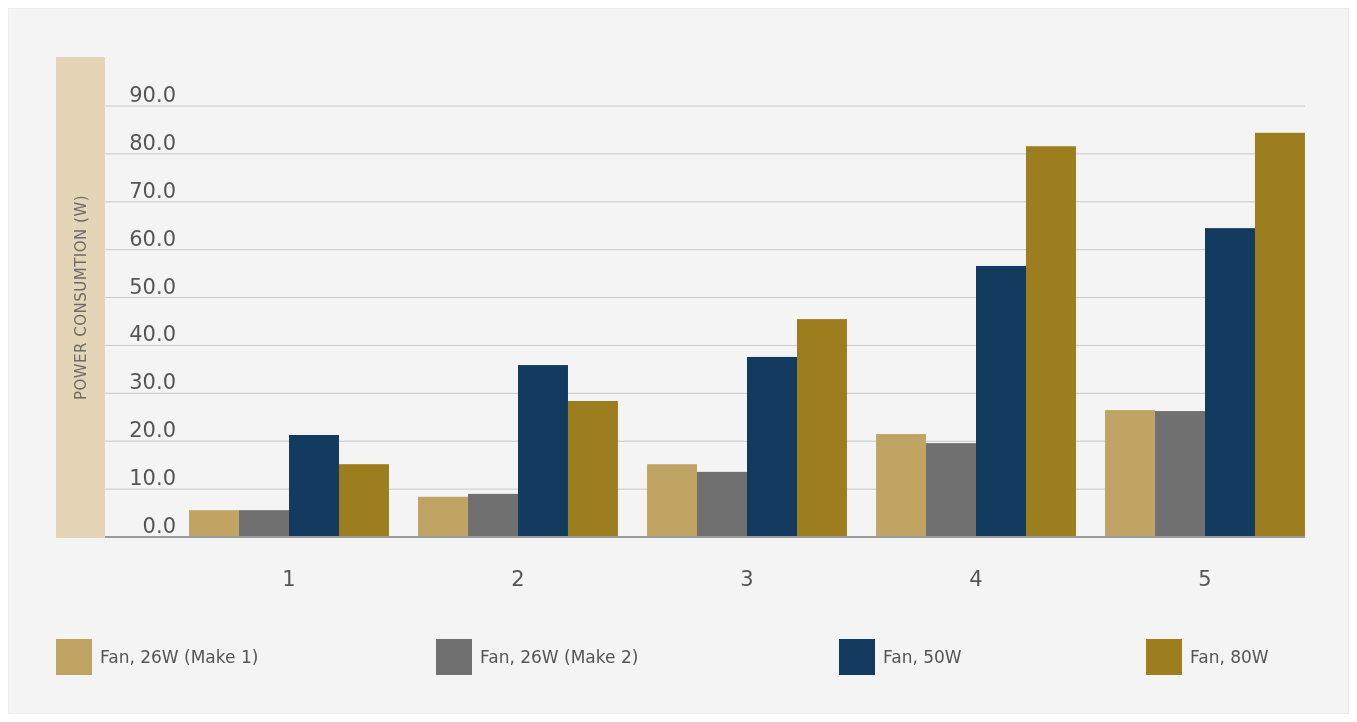 The height and width of the screenshot is (722, 1357). I want to click on x-tick-label: 4, so click(976, 579).